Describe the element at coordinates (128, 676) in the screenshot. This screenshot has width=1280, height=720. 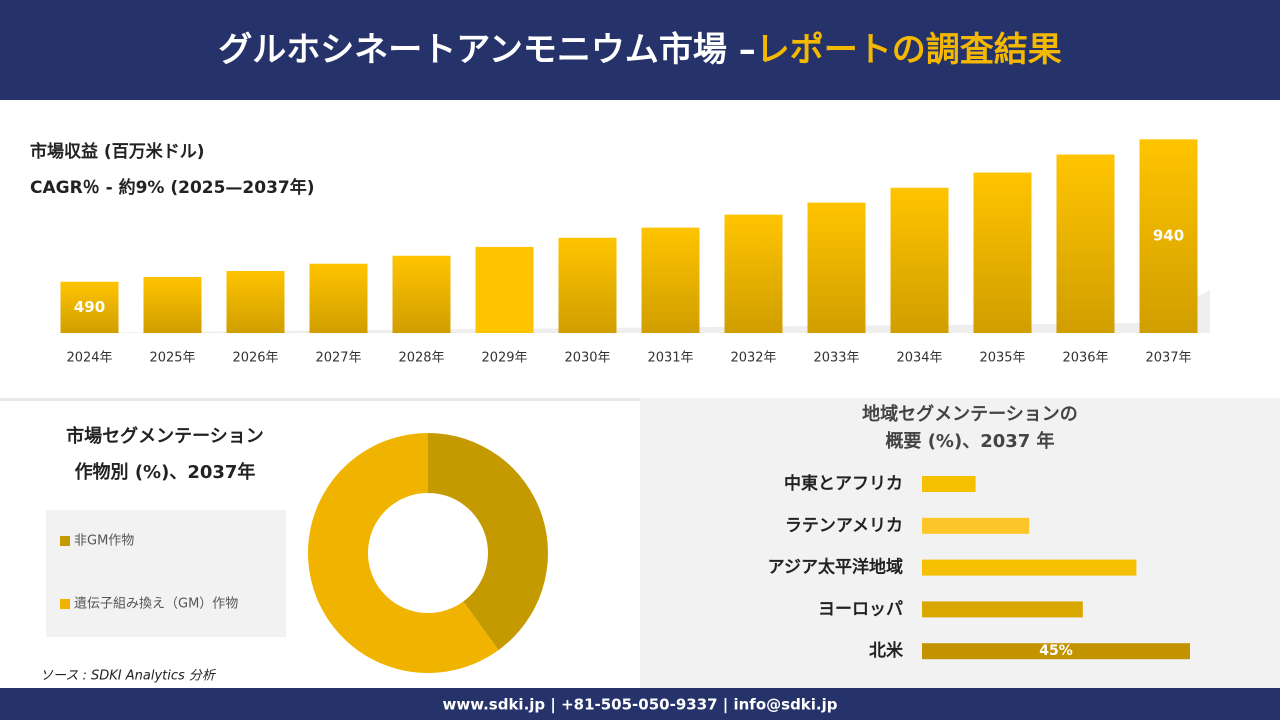
I see `source: ソース : SDKI Analytics 分析` at that location.